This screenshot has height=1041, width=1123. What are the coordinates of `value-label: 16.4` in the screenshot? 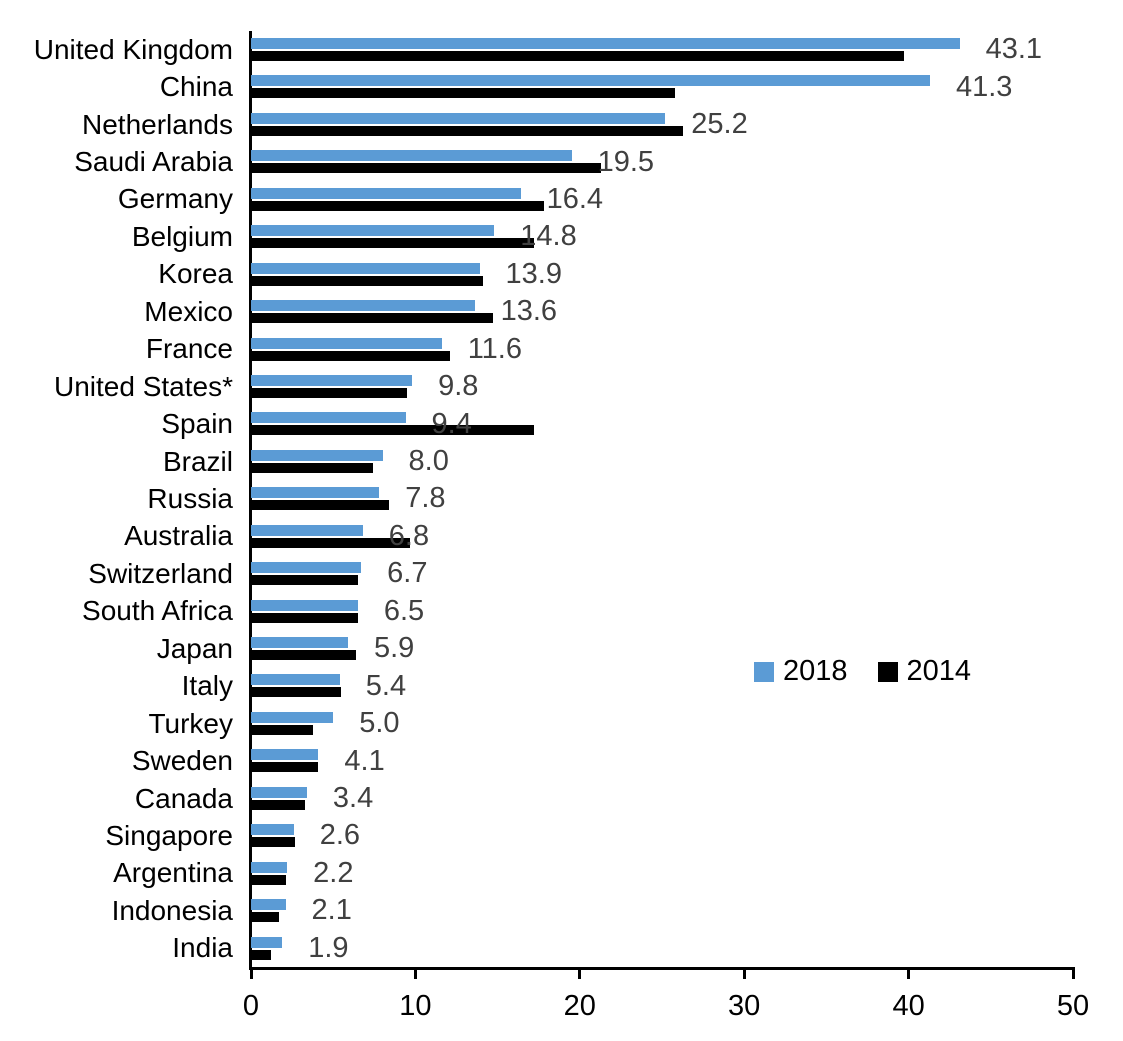 It's located at (575, 198).